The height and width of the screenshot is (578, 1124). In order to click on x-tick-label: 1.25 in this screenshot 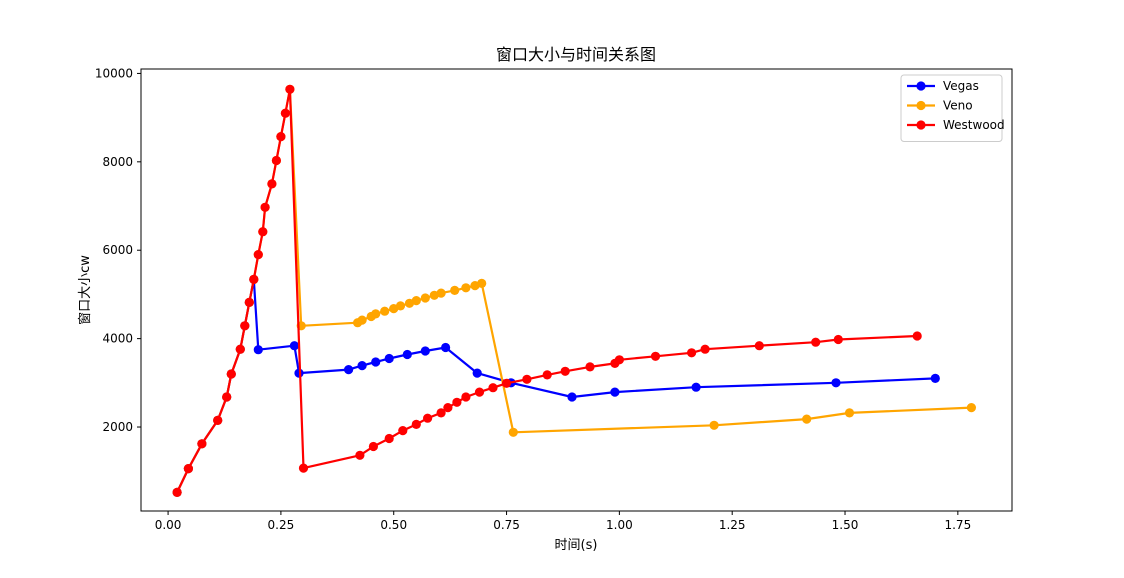, I will do `click(732, 525)`.